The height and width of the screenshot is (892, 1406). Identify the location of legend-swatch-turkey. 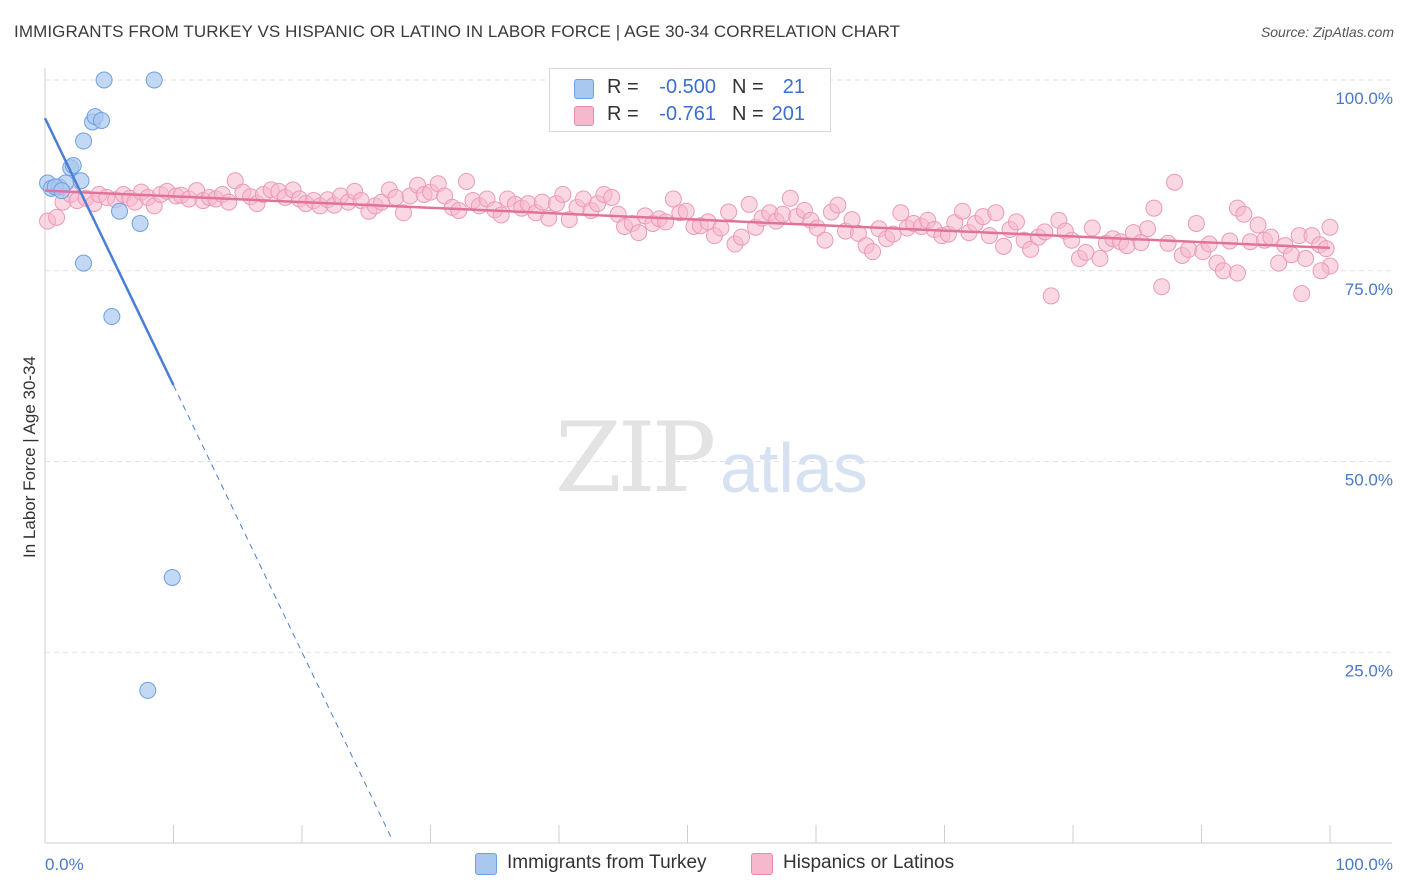
(584, 89).